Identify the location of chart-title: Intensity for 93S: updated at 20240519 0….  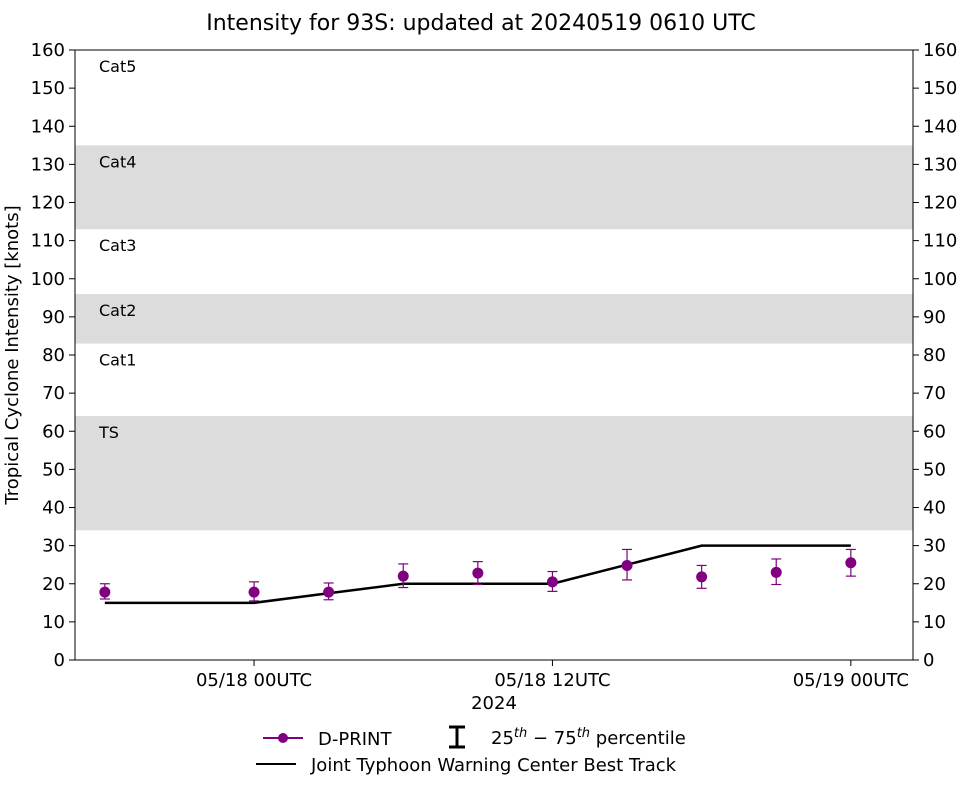
(481, 23).